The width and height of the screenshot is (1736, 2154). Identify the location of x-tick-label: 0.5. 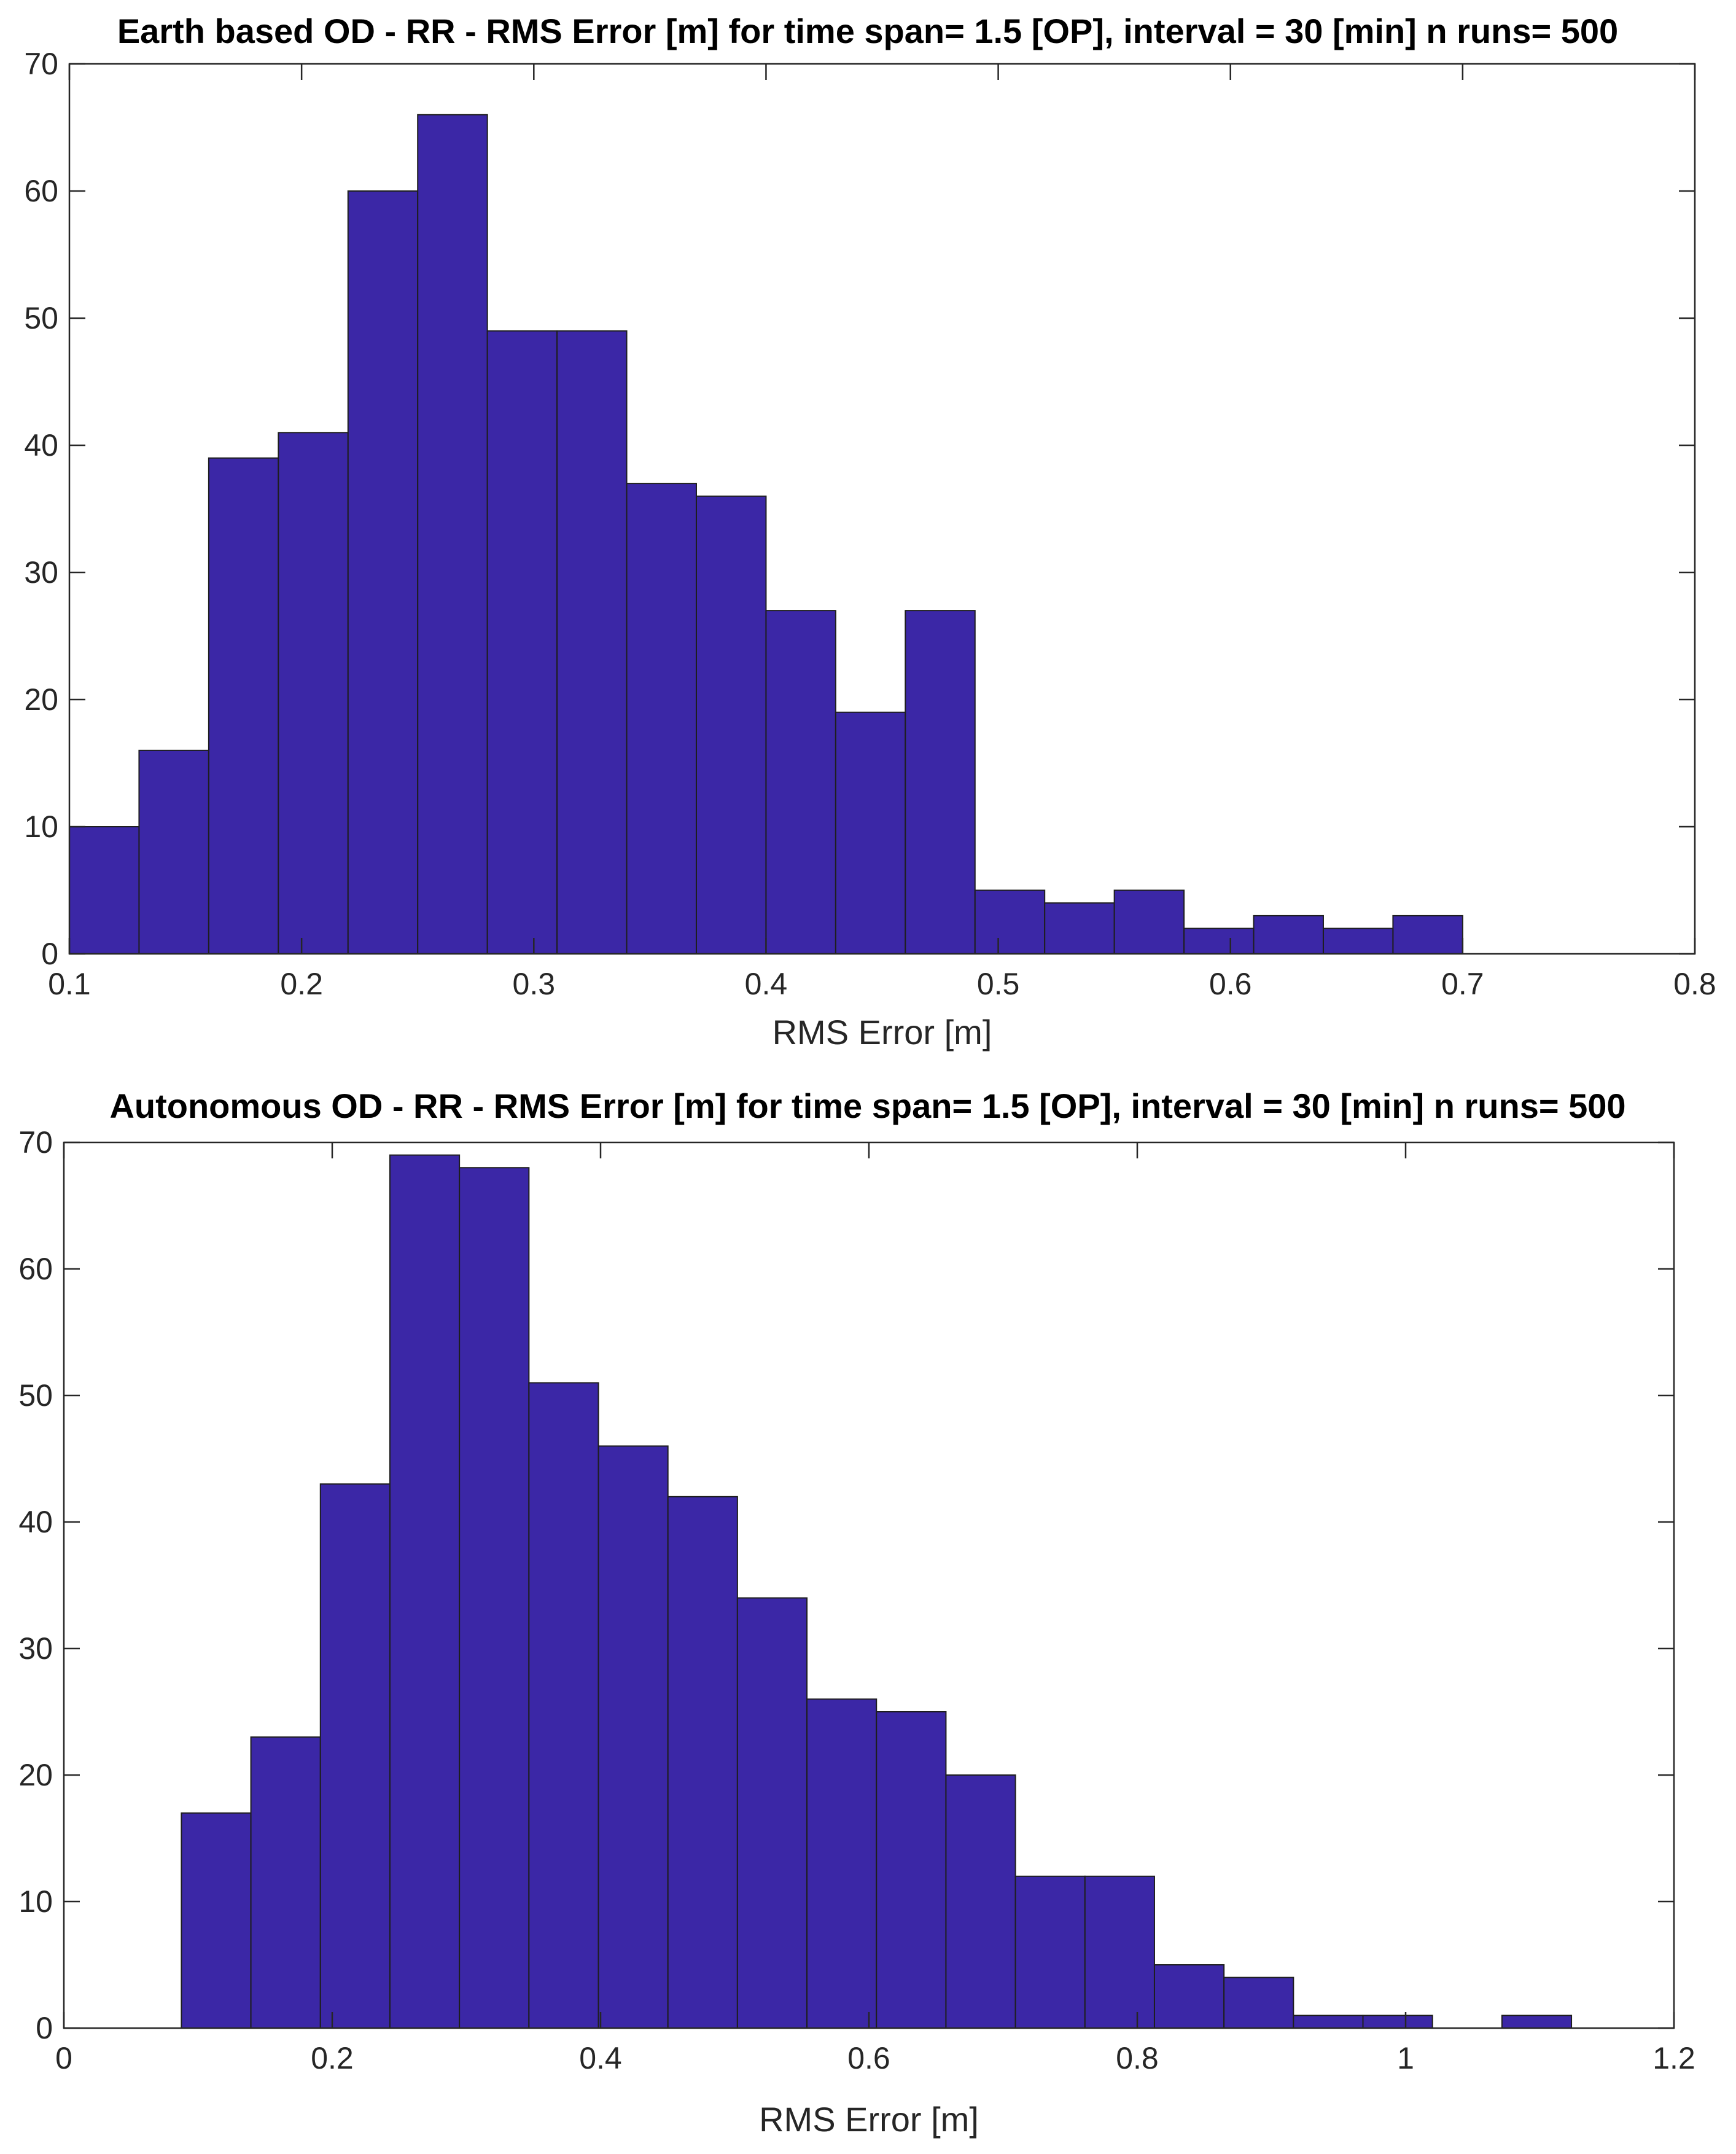
(998, 984).